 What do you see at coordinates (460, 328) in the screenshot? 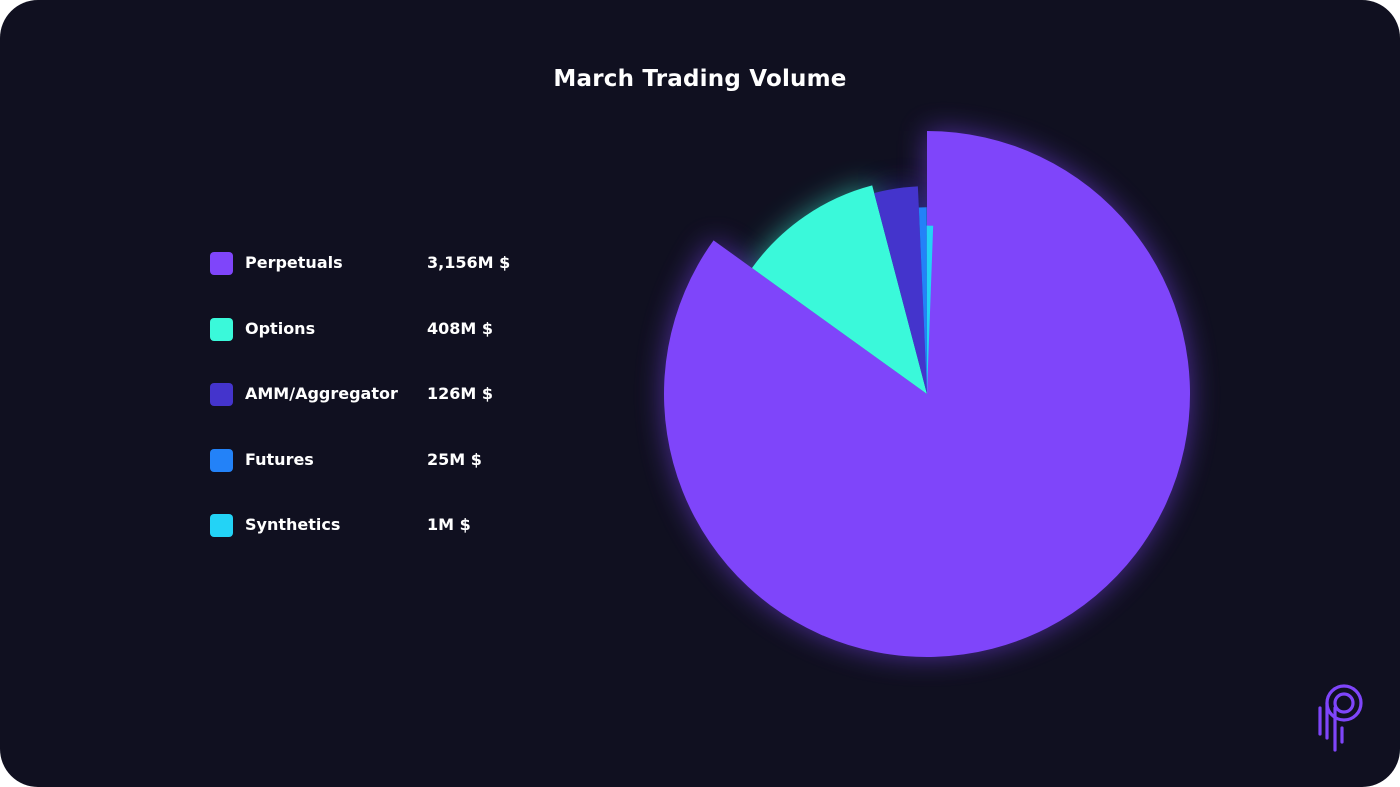
I see `legend-value: 408M $` at bounding box center [460, 328].